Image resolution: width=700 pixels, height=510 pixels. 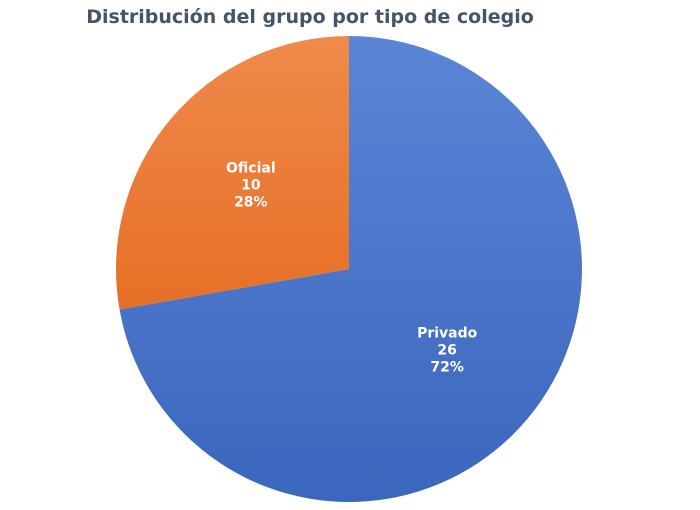 What do you see at coordinates (447, 367) in the screenshot?
I see `slice-label-percent-privado: 72%` at bounding box center [447, 367].